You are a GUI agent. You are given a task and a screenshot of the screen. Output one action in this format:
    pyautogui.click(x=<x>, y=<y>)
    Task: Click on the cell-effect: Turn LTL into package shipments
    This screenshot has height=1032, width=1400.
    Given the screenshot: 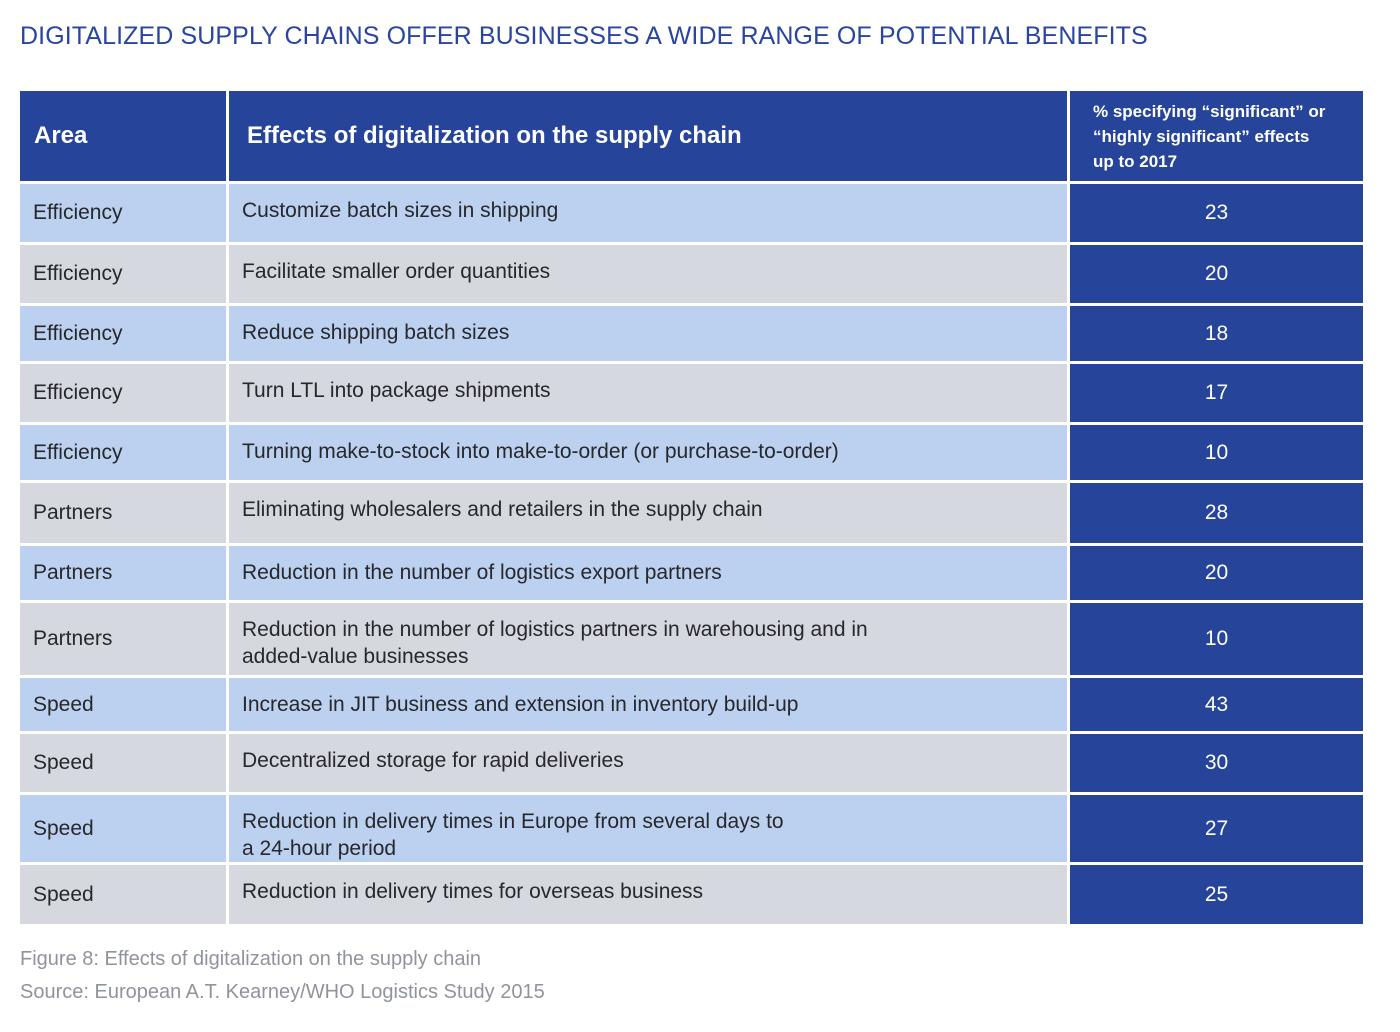 What is the action you would take?
    pyautogui.click(x=648, y=394)
    